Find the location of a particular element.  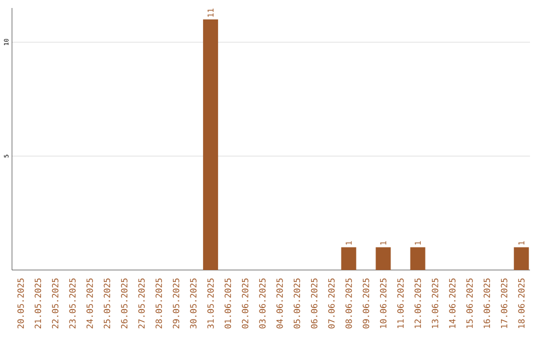

x-tick-label: 05.06.2025 is located at coordinates (297, 303).